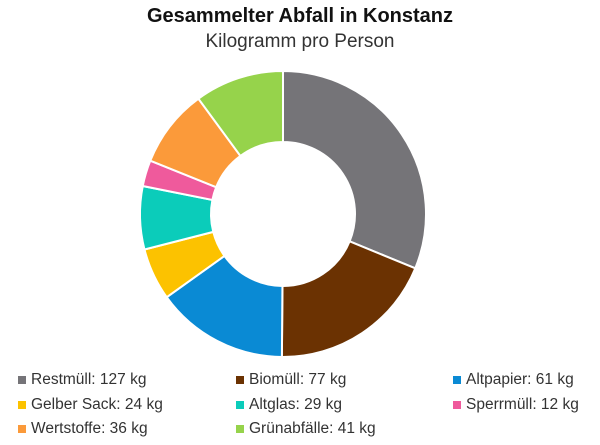  I want to click on legend-item-gruenabfaelle: Grünabfälle: 41 kg, so click(306, 429).